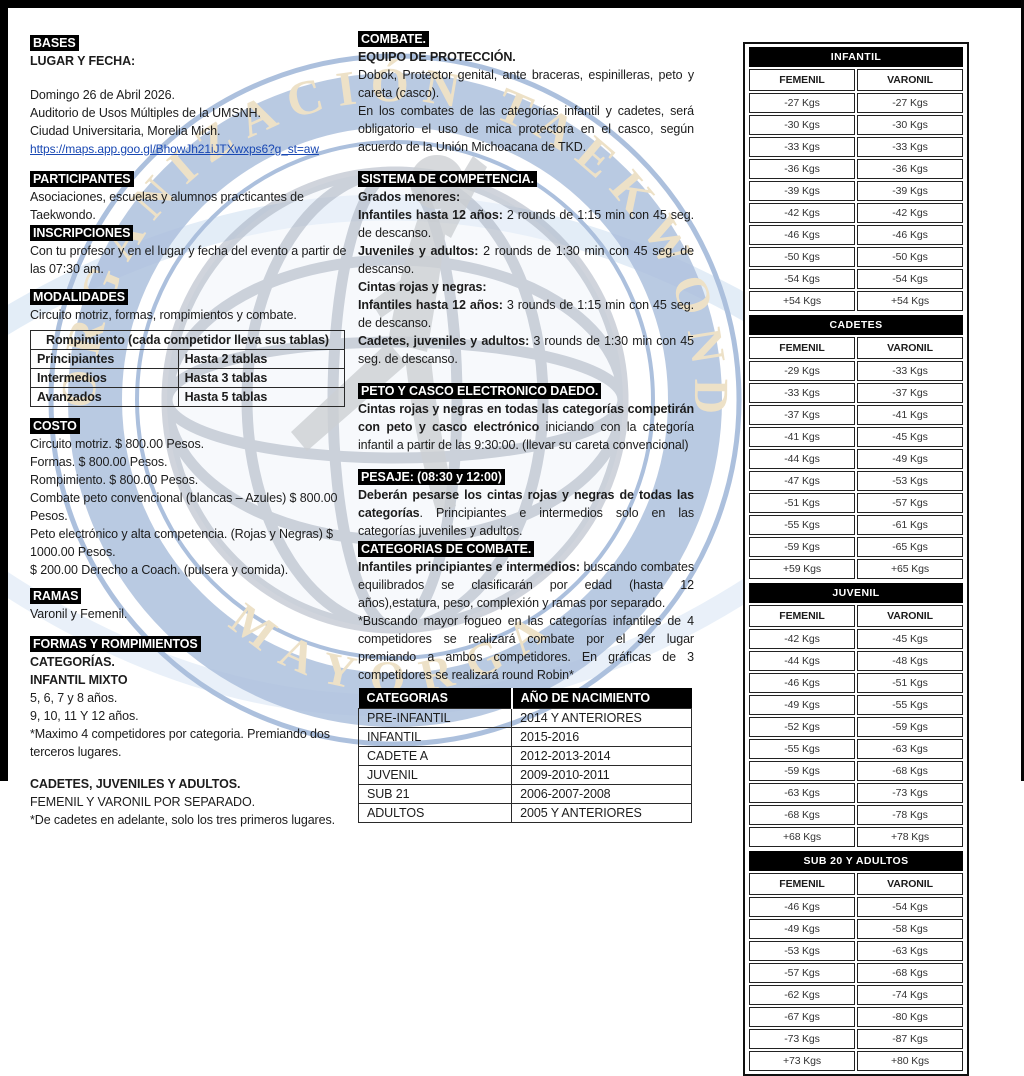 The width and height of the screenshot is (1024, 1076). I want to click on section-label-inscripciones: INSCRIPCIONES, so click(82, 233).